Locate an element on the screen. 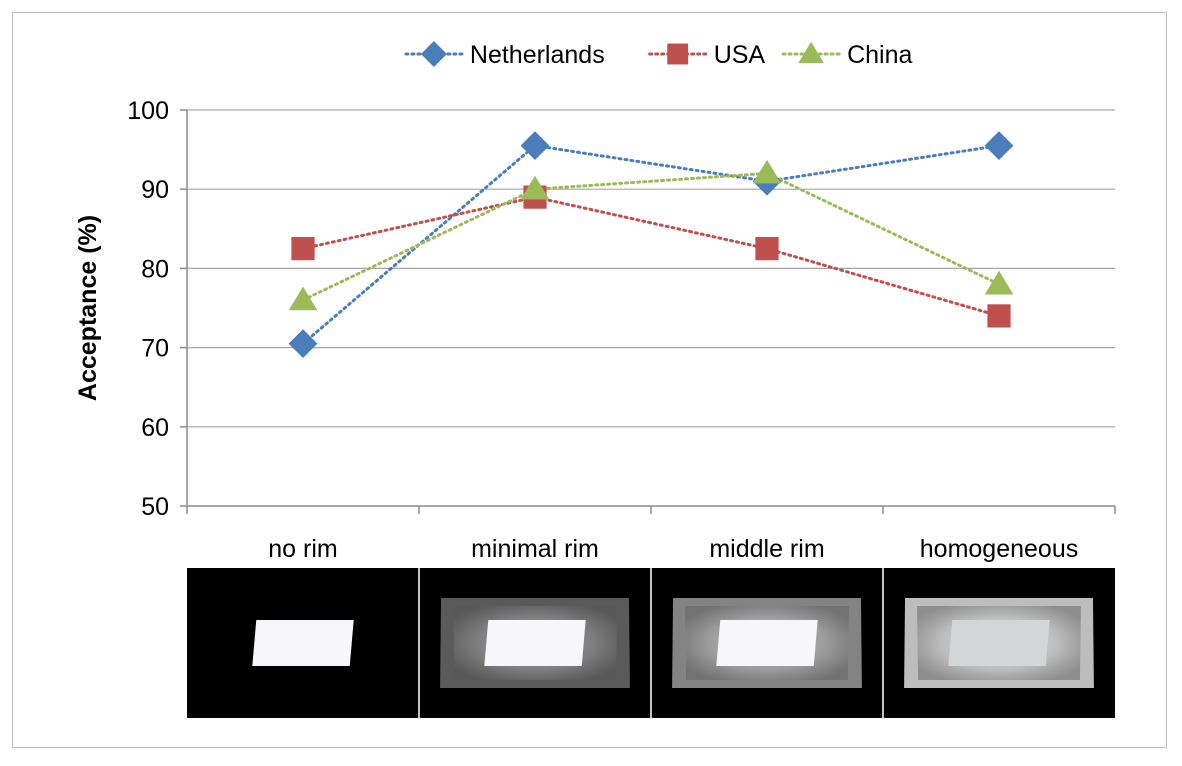 This screenshot has width=1182, height=766. category-label: homogeneous is located at coordinates (999, 549).